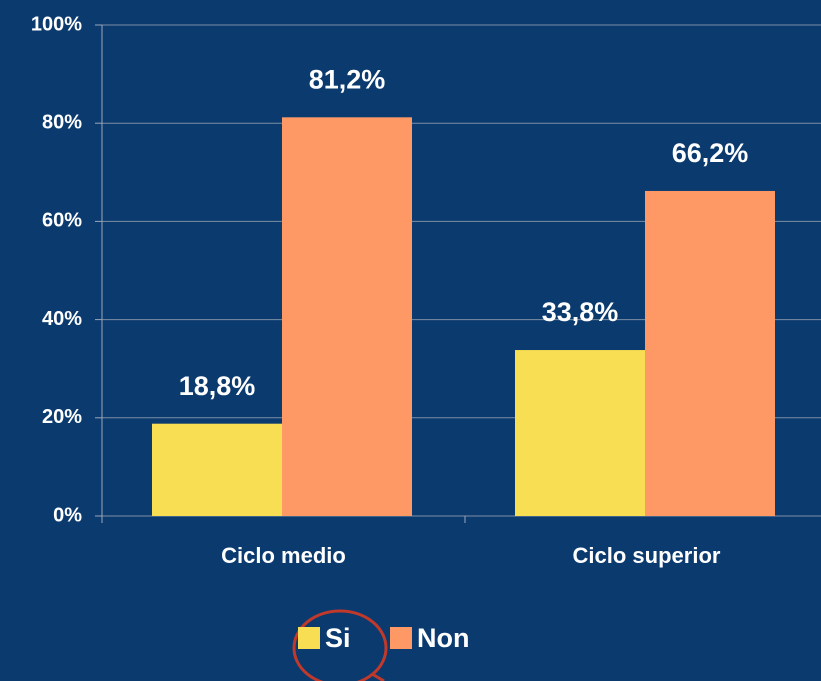 This screenshot has height=681, width=821. What do you see at coordinates (647, 555) in the screenshot?
I see `x-tick-label: Ciclo superior` at bounding box center [647, 555].